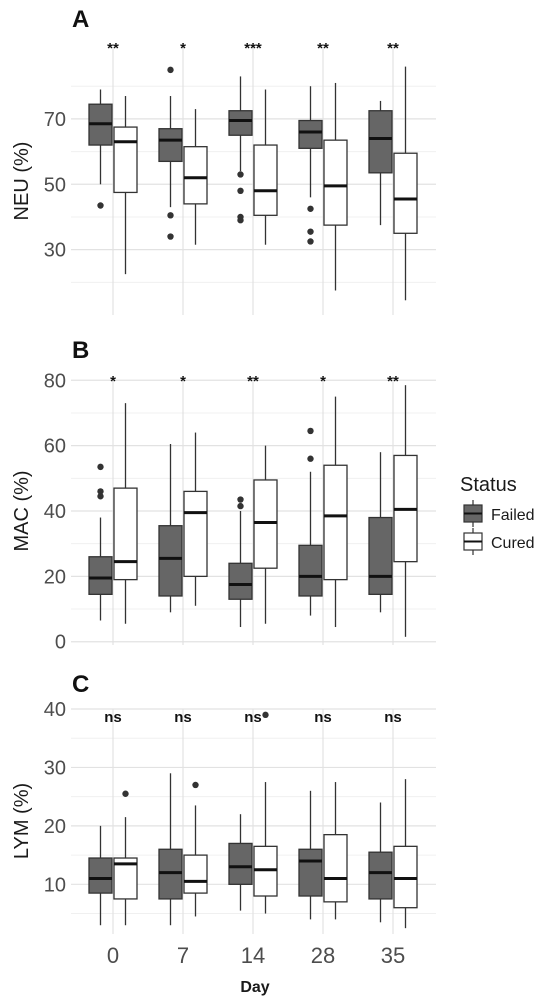 The width and height of the screenshot is (550, 1002). I want to click on panel-letter: C, so click(80, 684).